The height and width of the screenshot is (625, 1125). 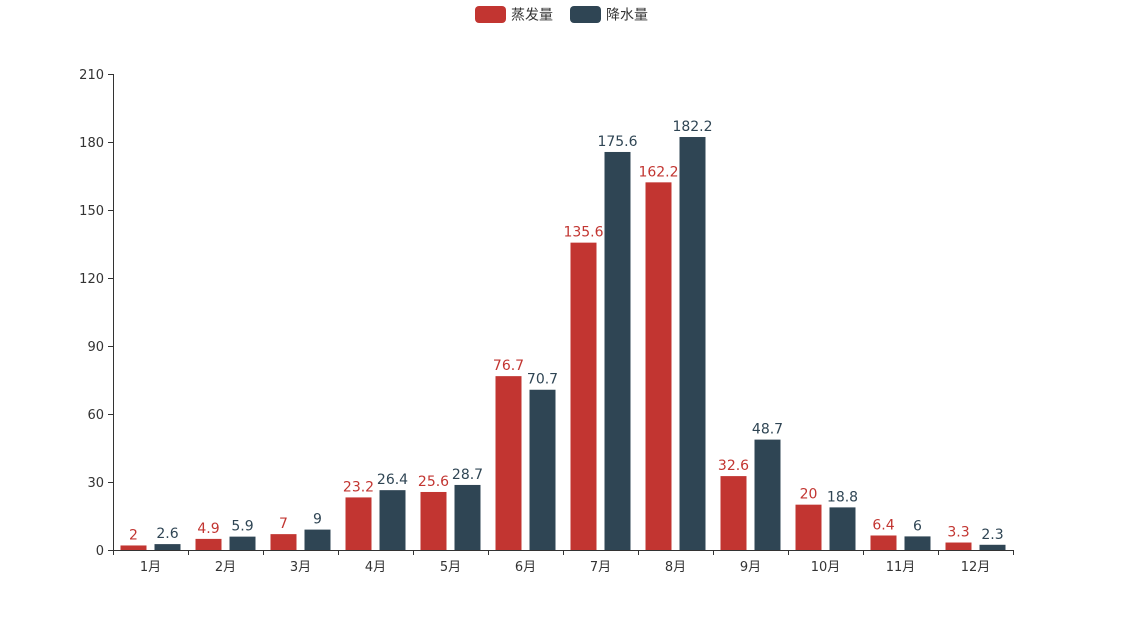 What do you see at coordinates (826, 567) in the screenshot?
I see `x-tick-label: 10月` at bounding box center [826, 567].